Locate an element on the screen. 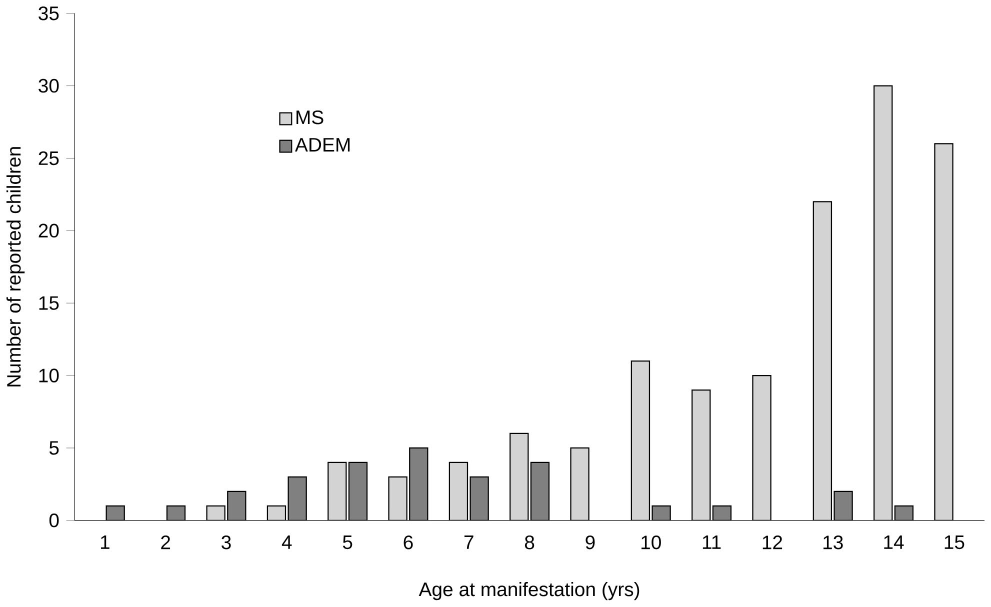  y-tick-label: 30 is located at coordinates (48, 86).